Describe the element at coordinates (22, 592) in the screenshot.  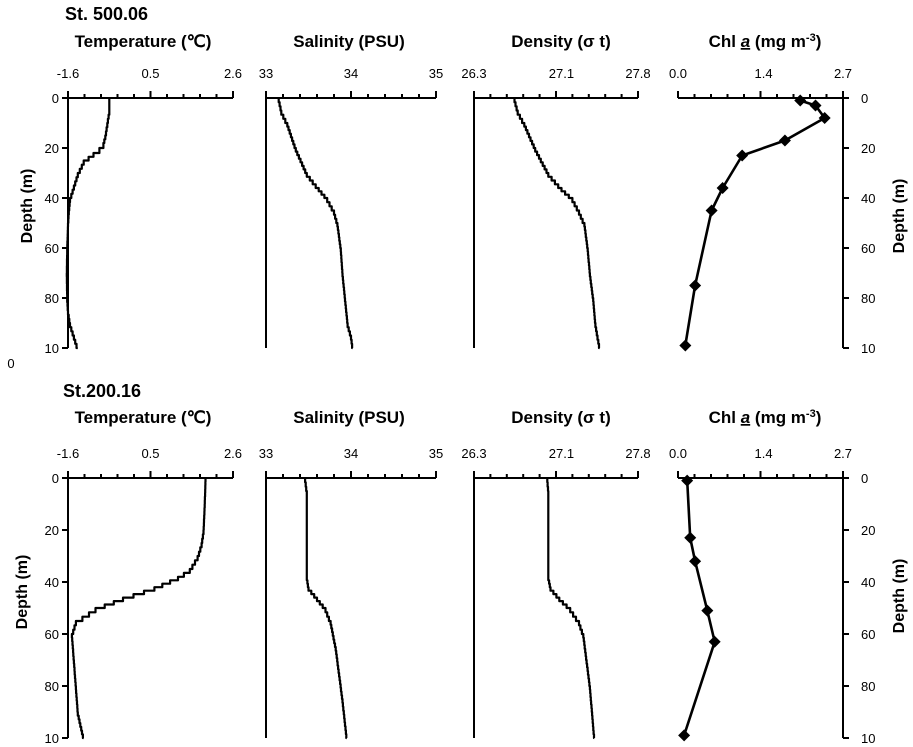
I see `depth-label-left-2: Depth (m)` at that location.